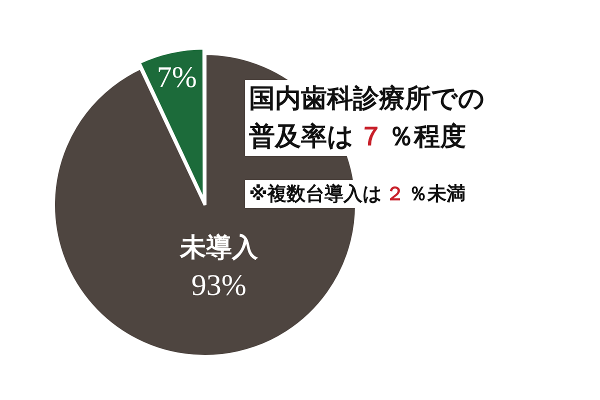 The height and width of the screenshot is (400, 600). What do you see at coordinates (367, 118) in the screenshot?
I see `text: 国内歯科診療所での普及率は７％程度` at bounding box center [367, 118].